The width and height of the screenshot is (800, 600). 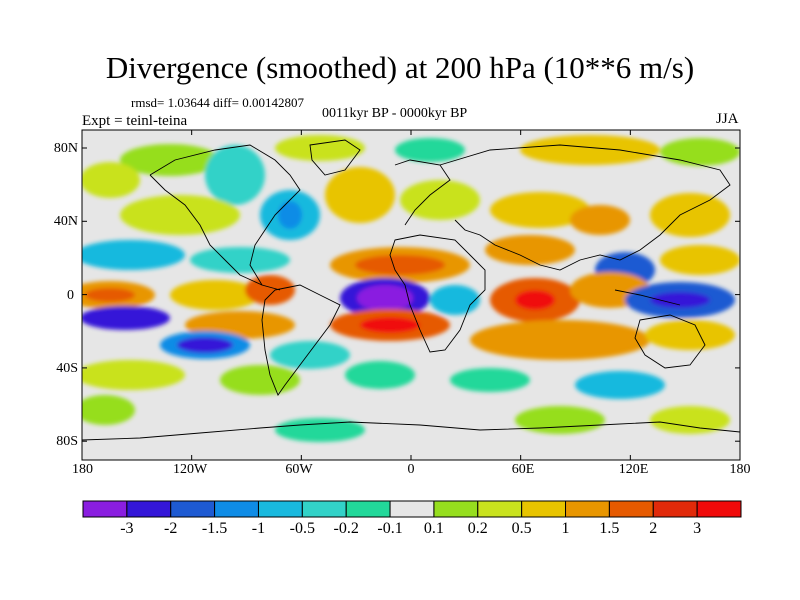 I want to click on colorbar-label: 1.5, so click(x=609, y=528).